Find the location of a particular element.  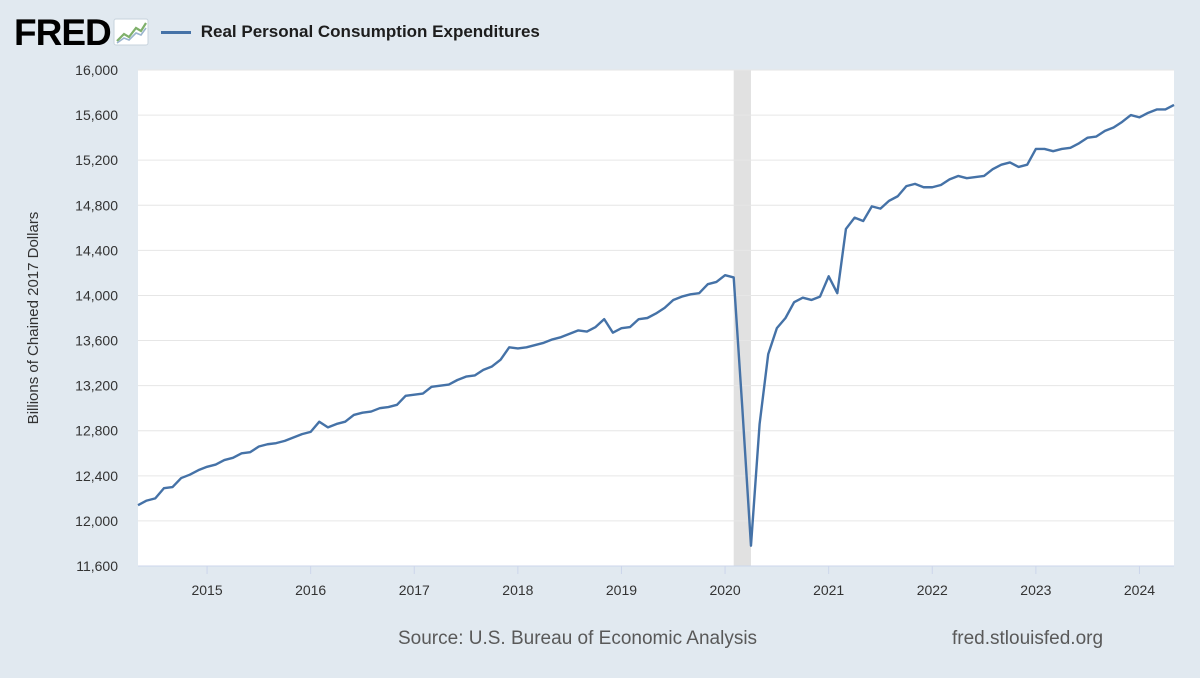

chart-legend: Real Personal Consumption Expenditures is located at coordinates (350, 32).